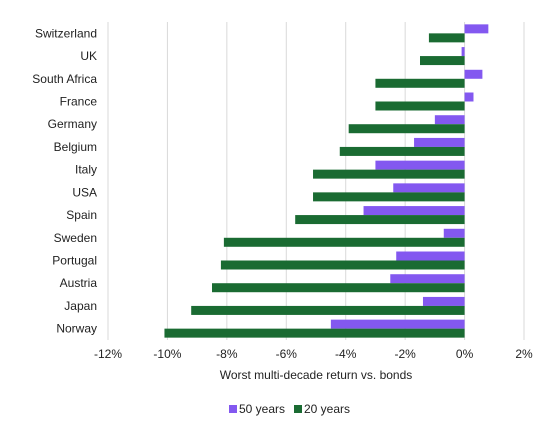  What do you see at coordinates (233, 409) in the screenshot?
I see `legend-swatch-50-years` at bounding box center [233, 409].